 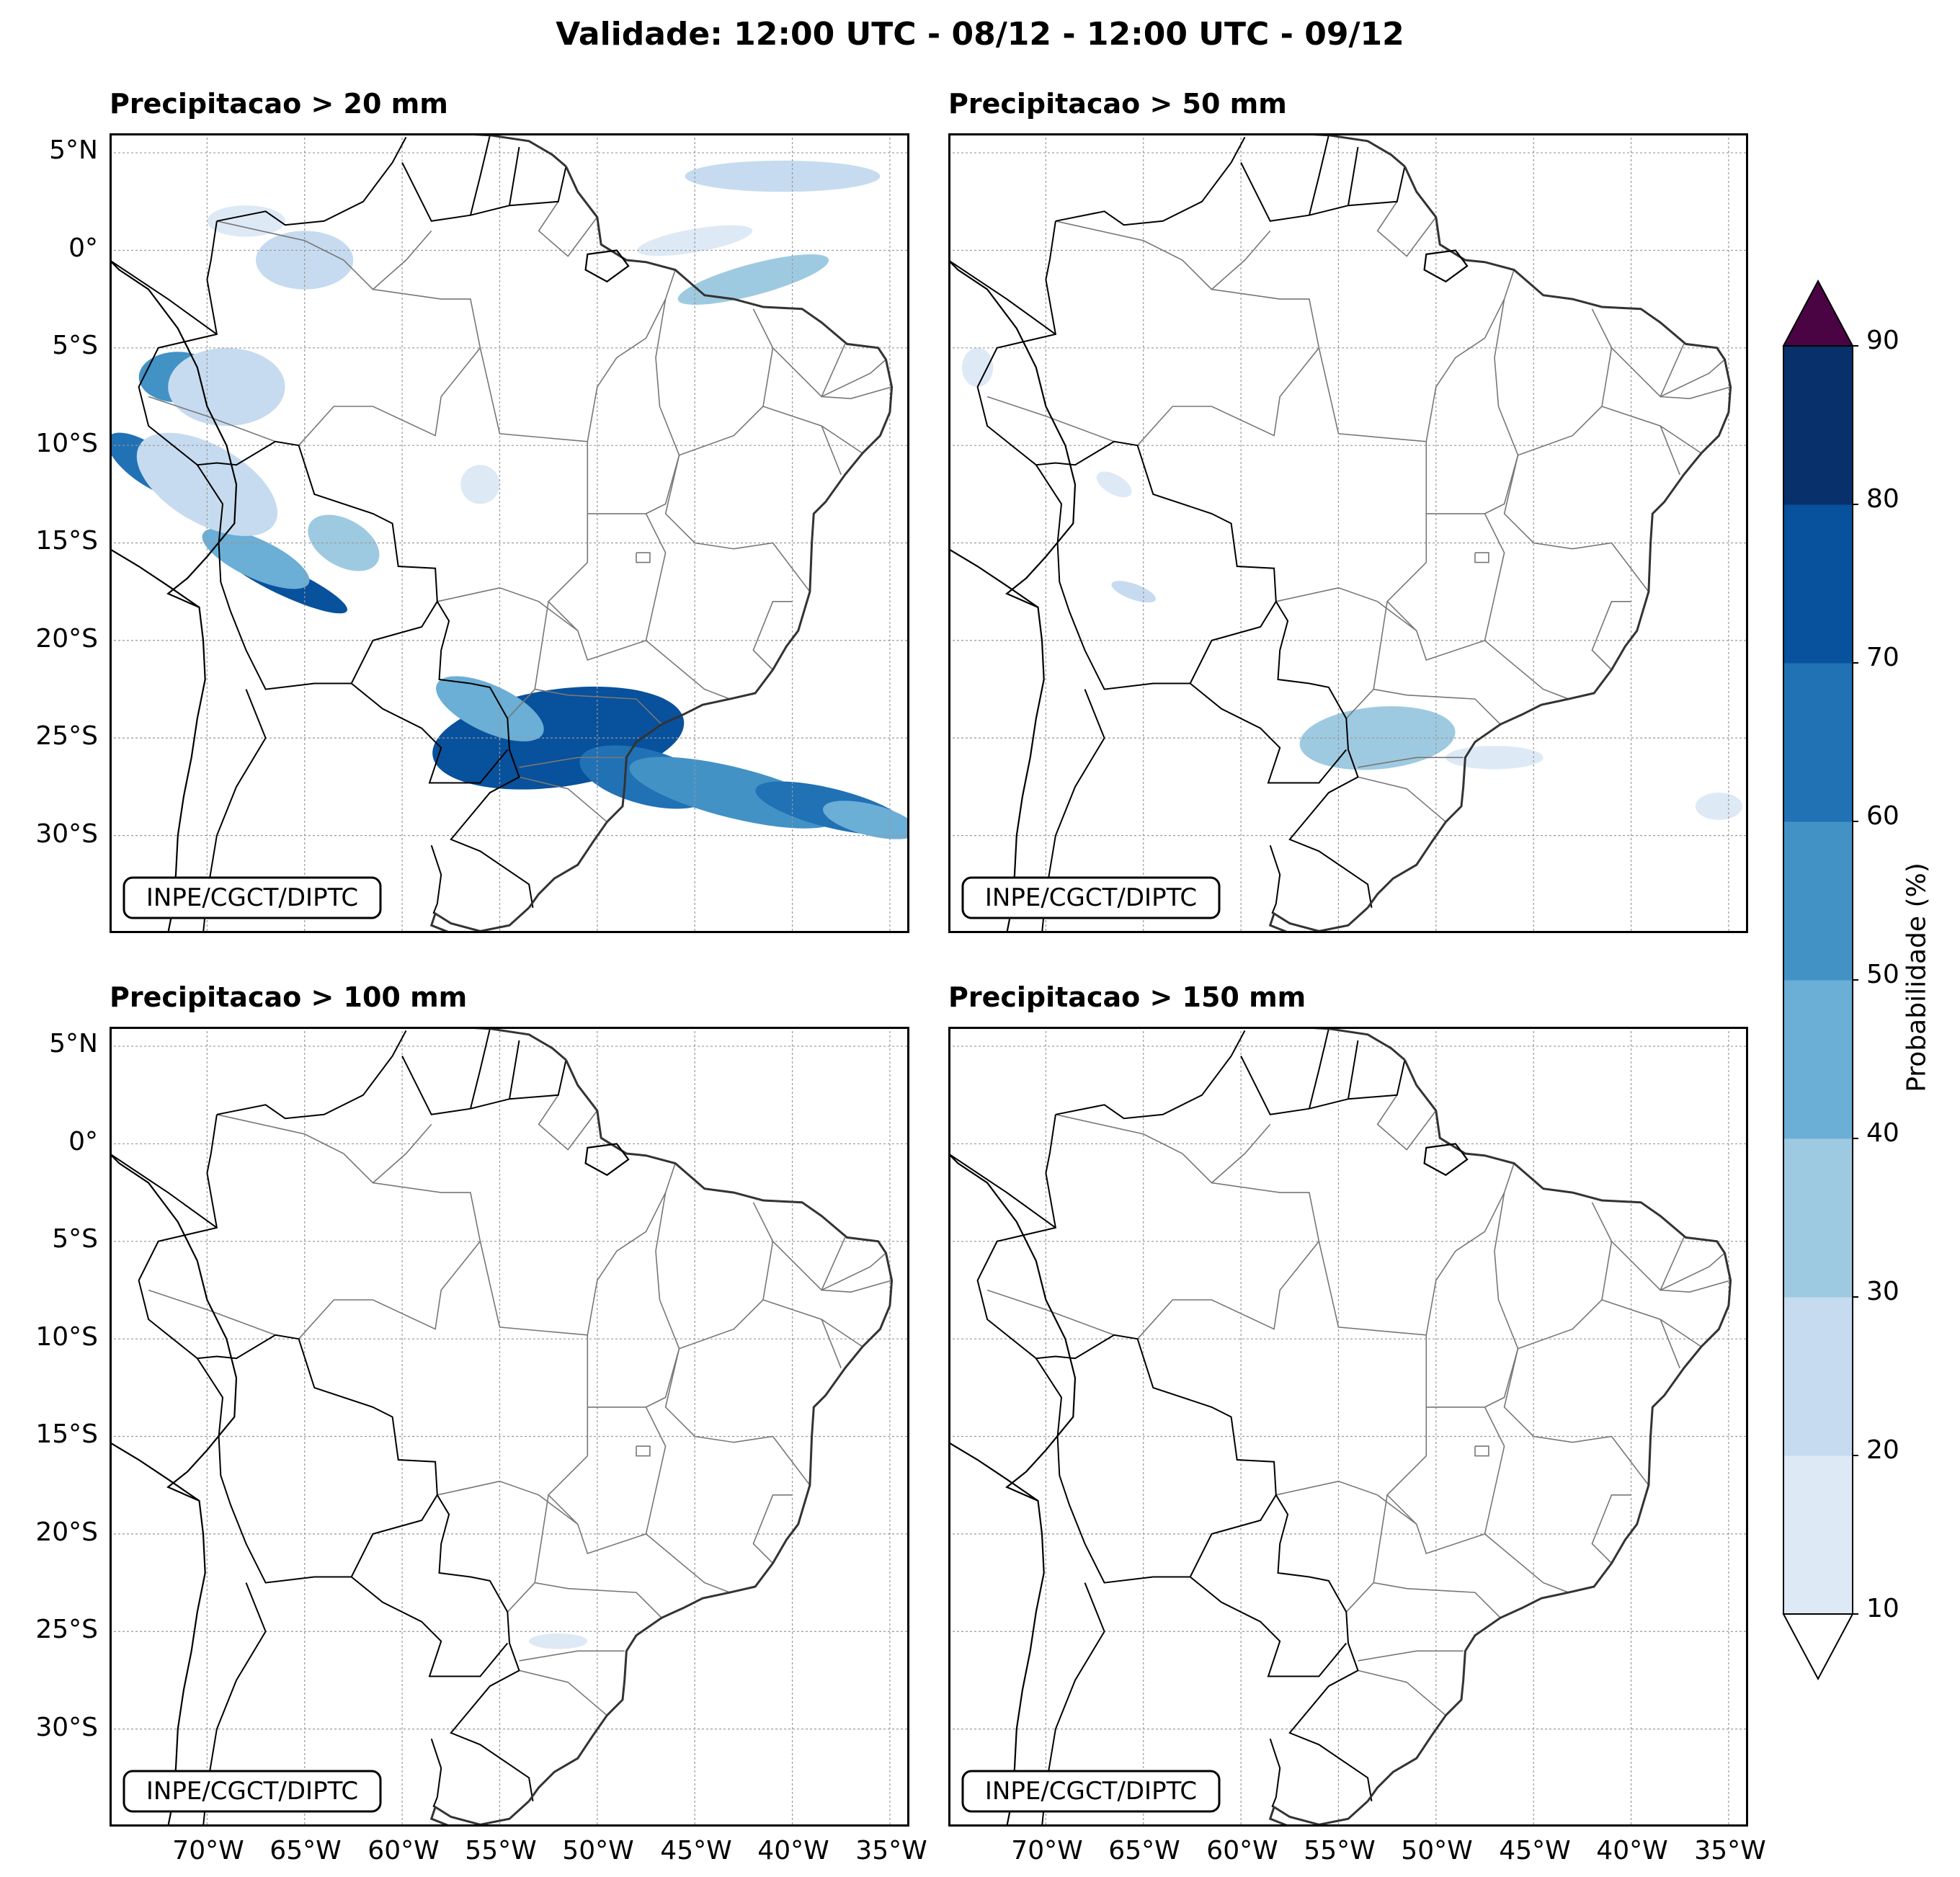 What do you see at coordinates (480, 485) in the screenshot?
I see `probability-area` at bounding box center [480, 485].